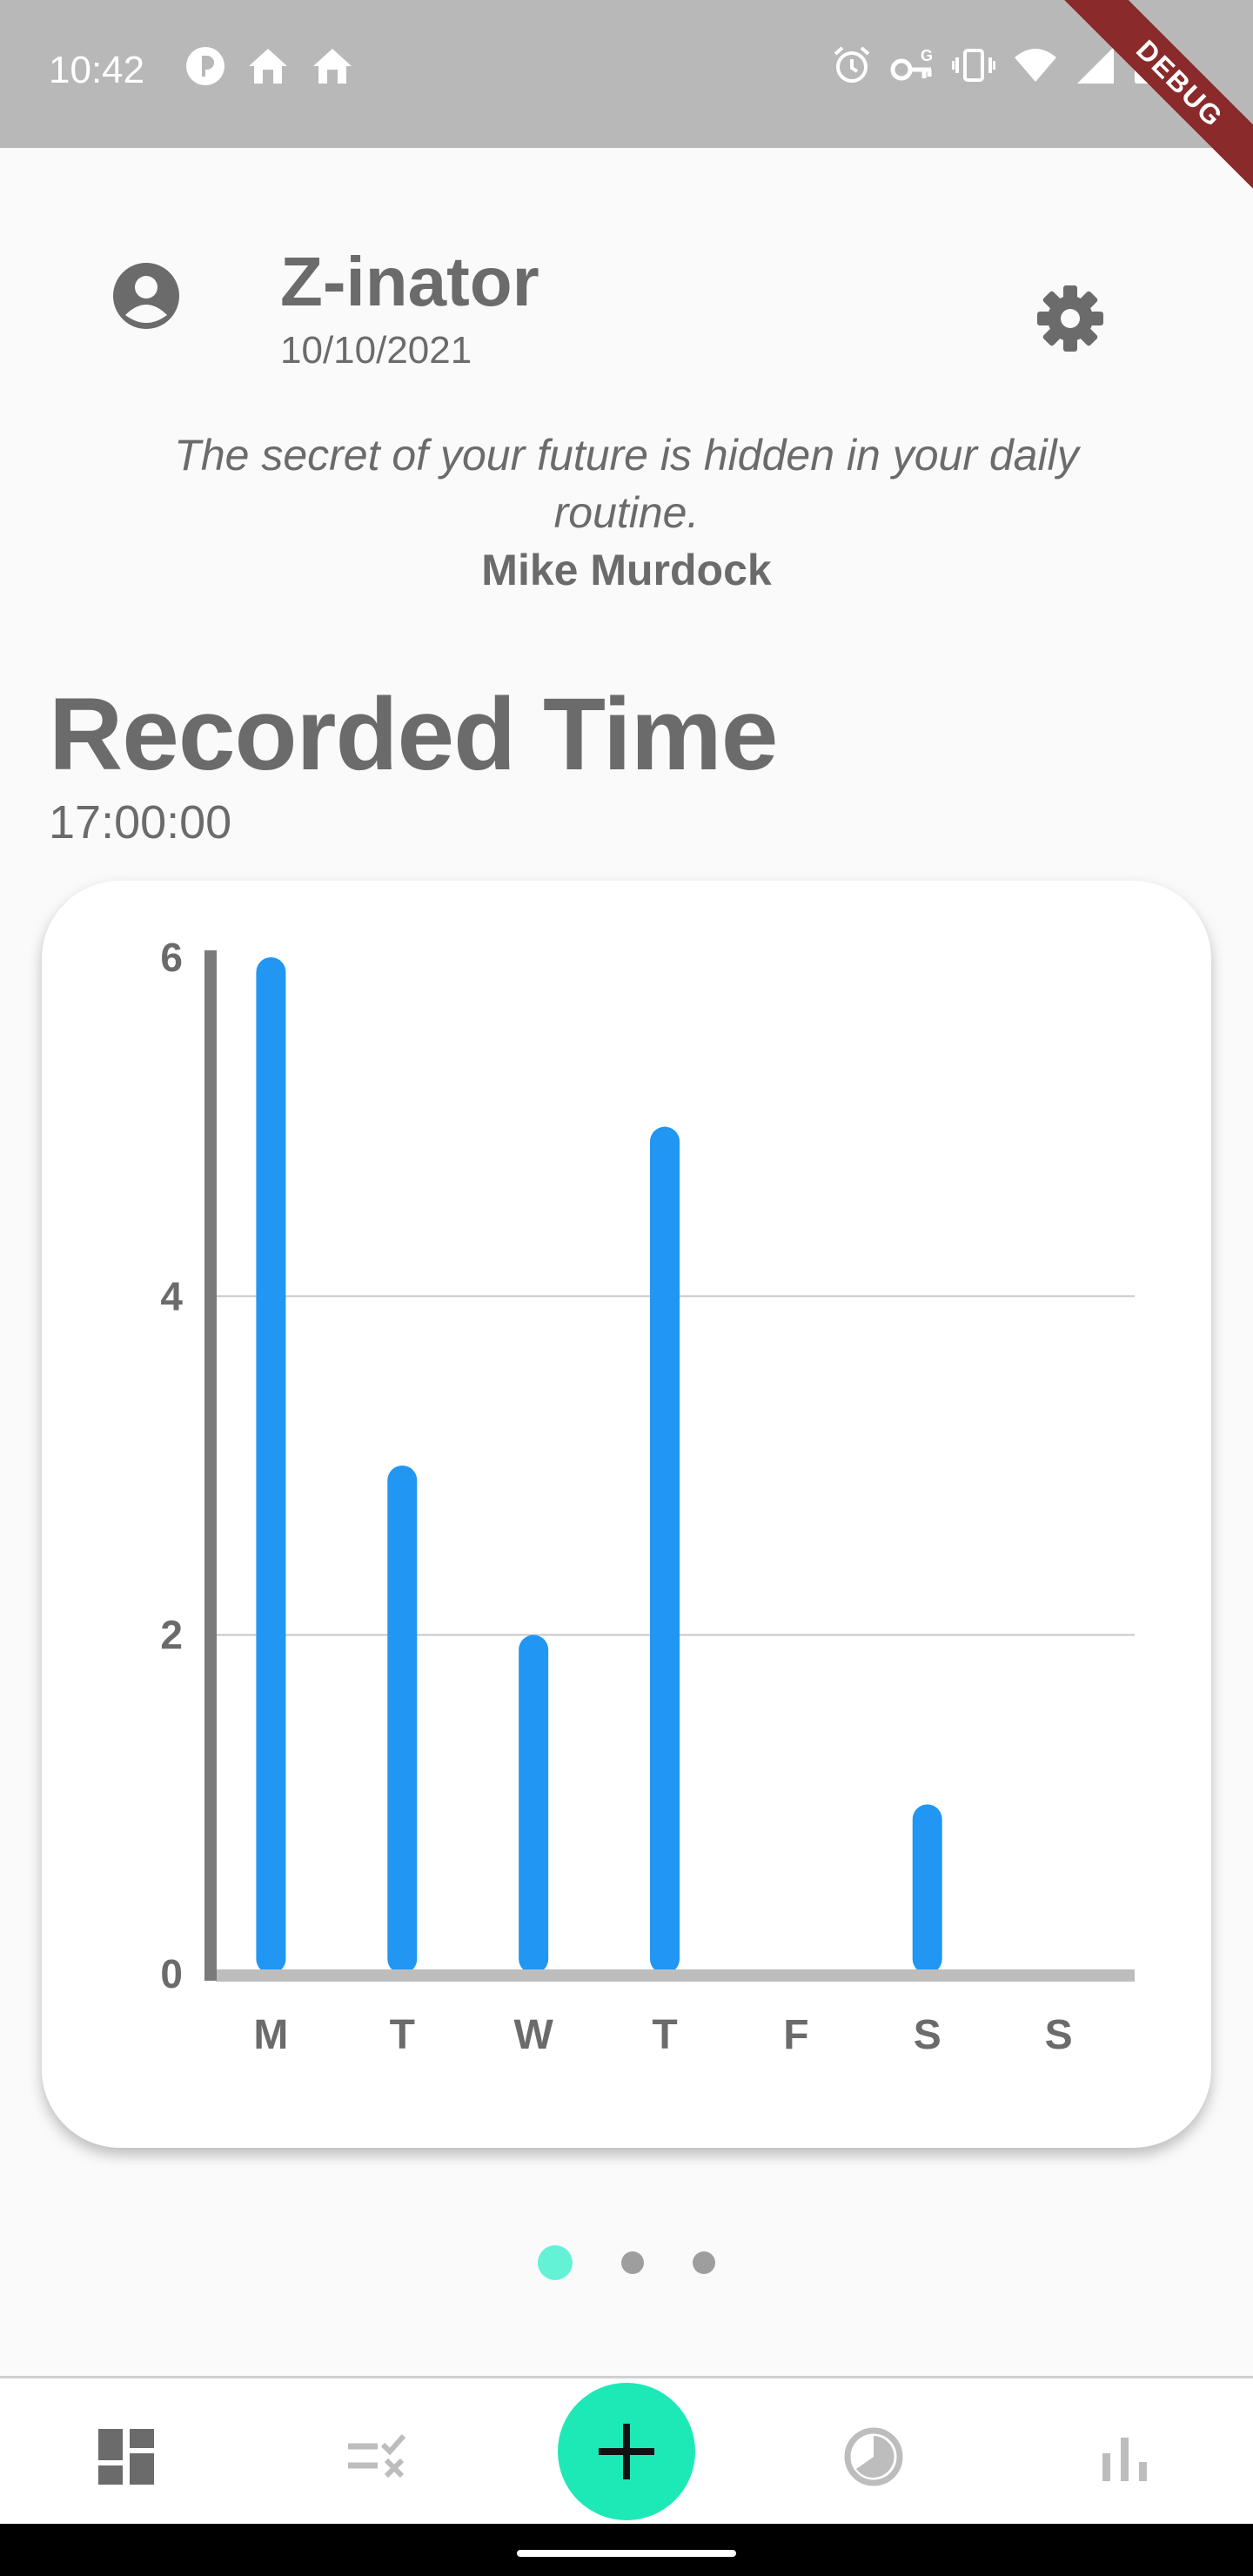 The width and height of the screenshot is (1253, 2576). I want to click on svg-text: G, so click(927, 55).